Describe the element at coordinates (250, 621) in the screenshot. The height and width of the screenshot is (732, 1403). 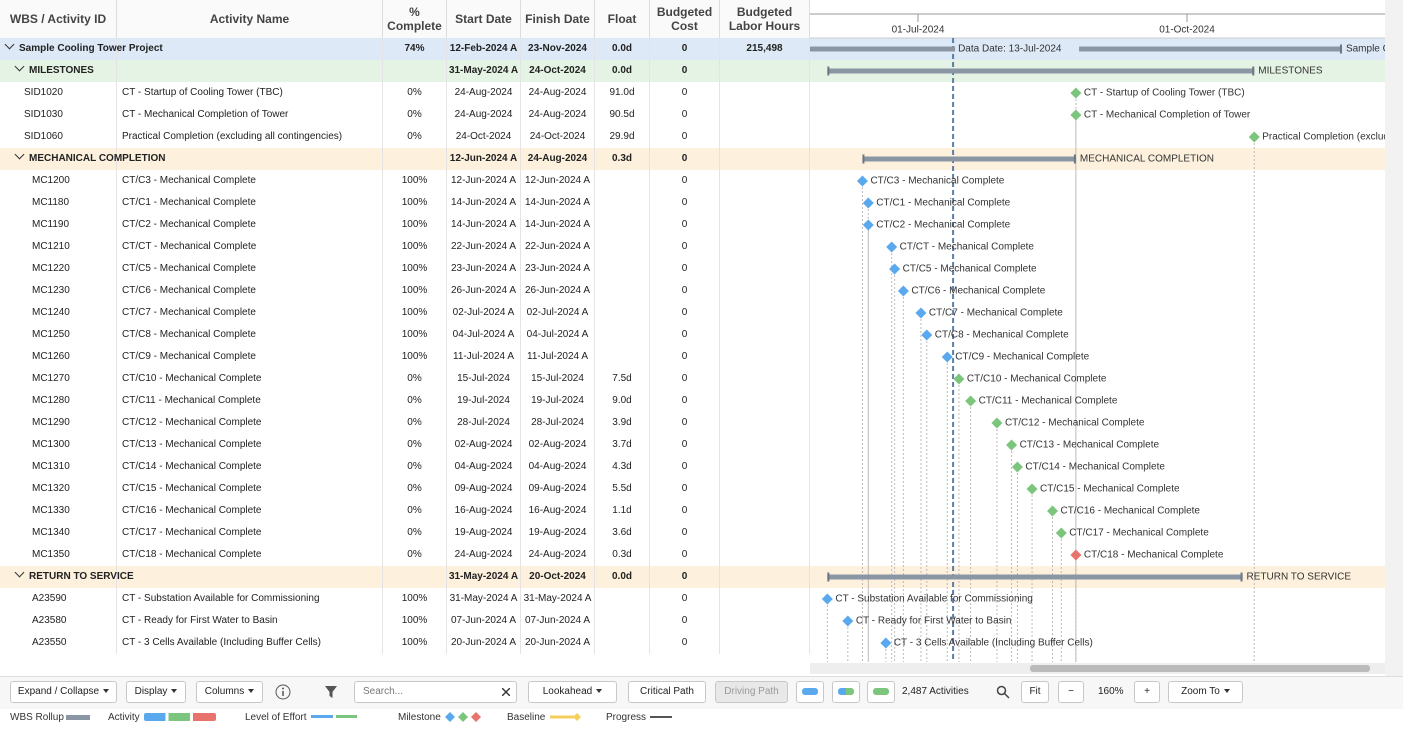
I see `cell: CT - Ready for First Water to Basin` at that location.